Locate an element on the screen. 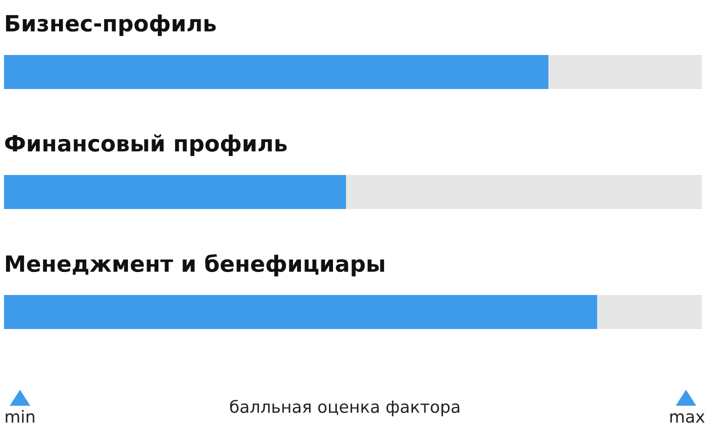  y-tick-label: Бизнес-профиль is located at coordinates (111, 25).